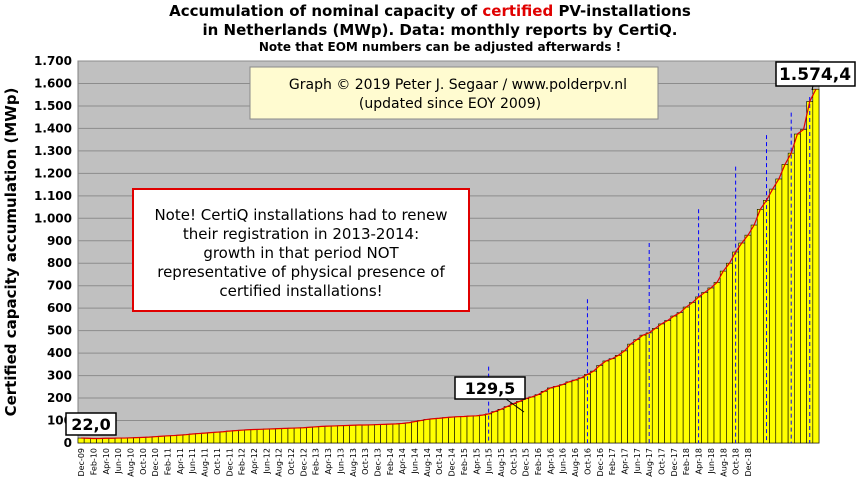 Image resolution: width=861 pixels, height=491 pixels. I want to click on x-tick-label: Feb-11, so click(168, 461).